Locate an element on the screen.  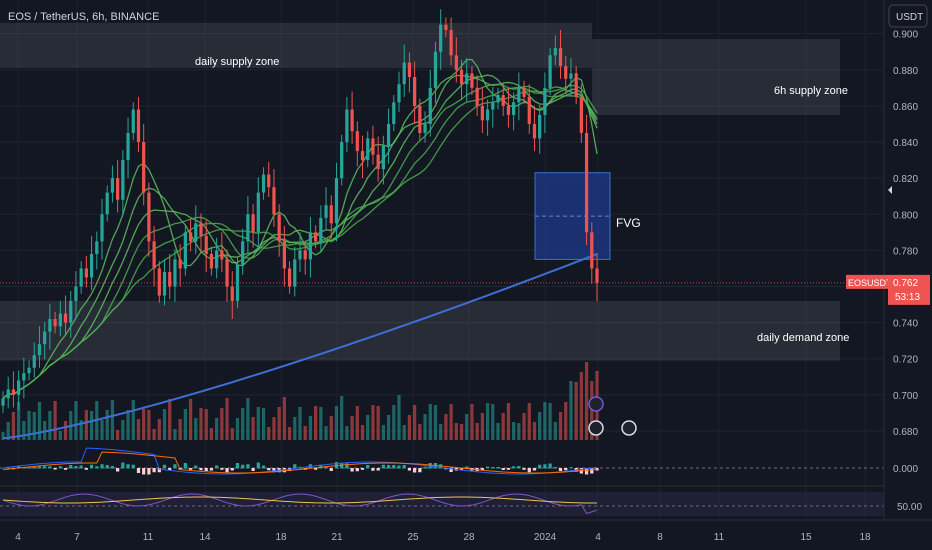
currency-button-label: USDT is located at coordinates (909, 17).